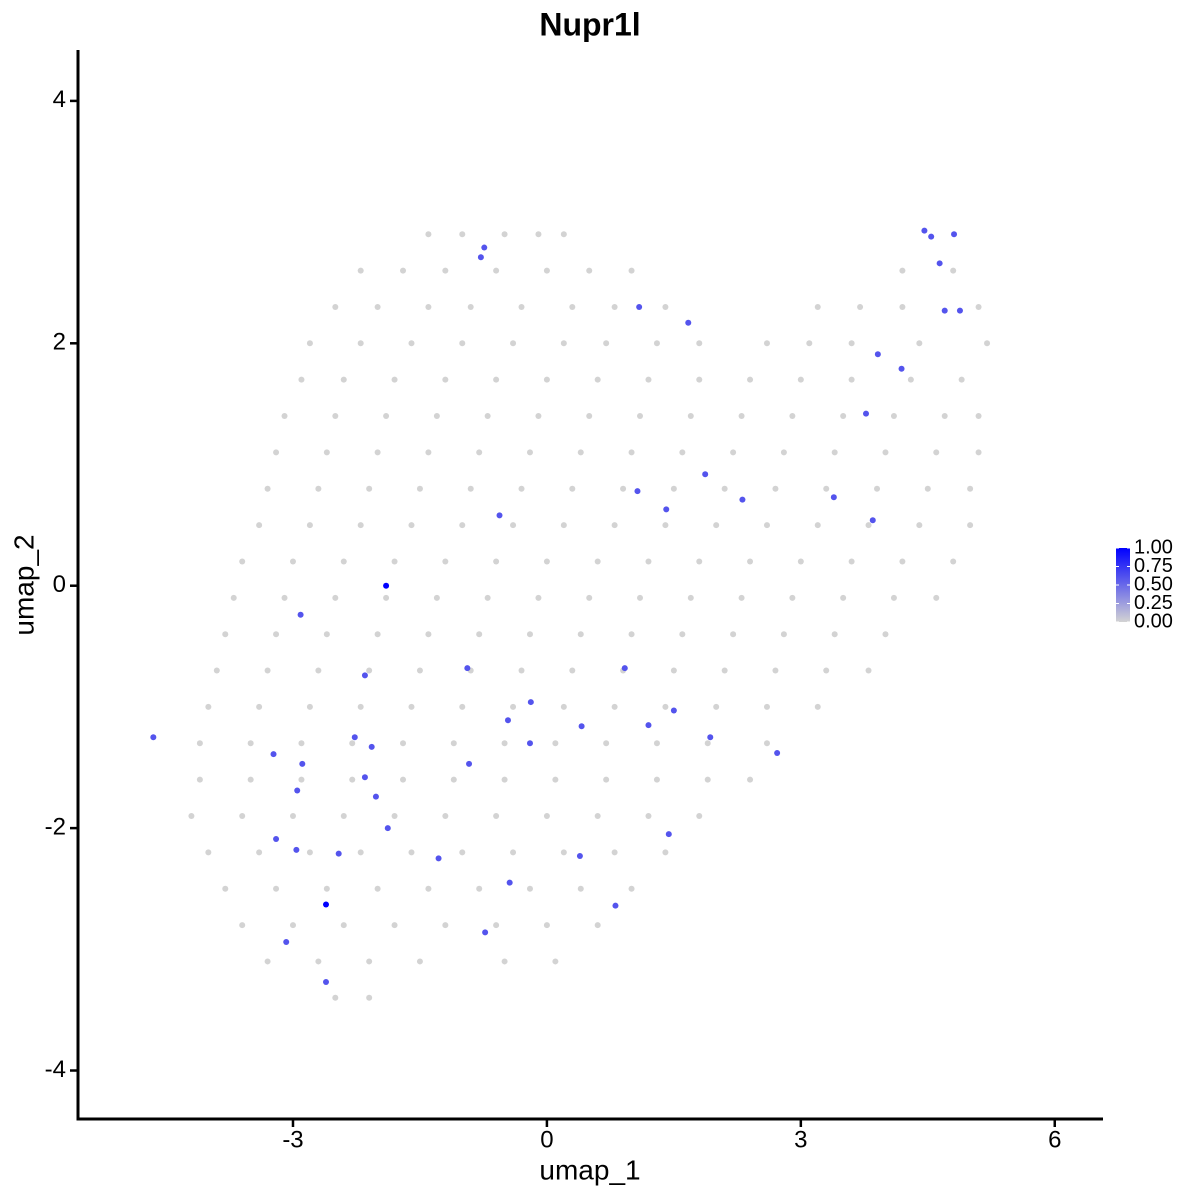 Image resolution: width=1200 pixels, height=1200 pixels. I want to click on chart-title: Nupr1l, so click(589, 24).